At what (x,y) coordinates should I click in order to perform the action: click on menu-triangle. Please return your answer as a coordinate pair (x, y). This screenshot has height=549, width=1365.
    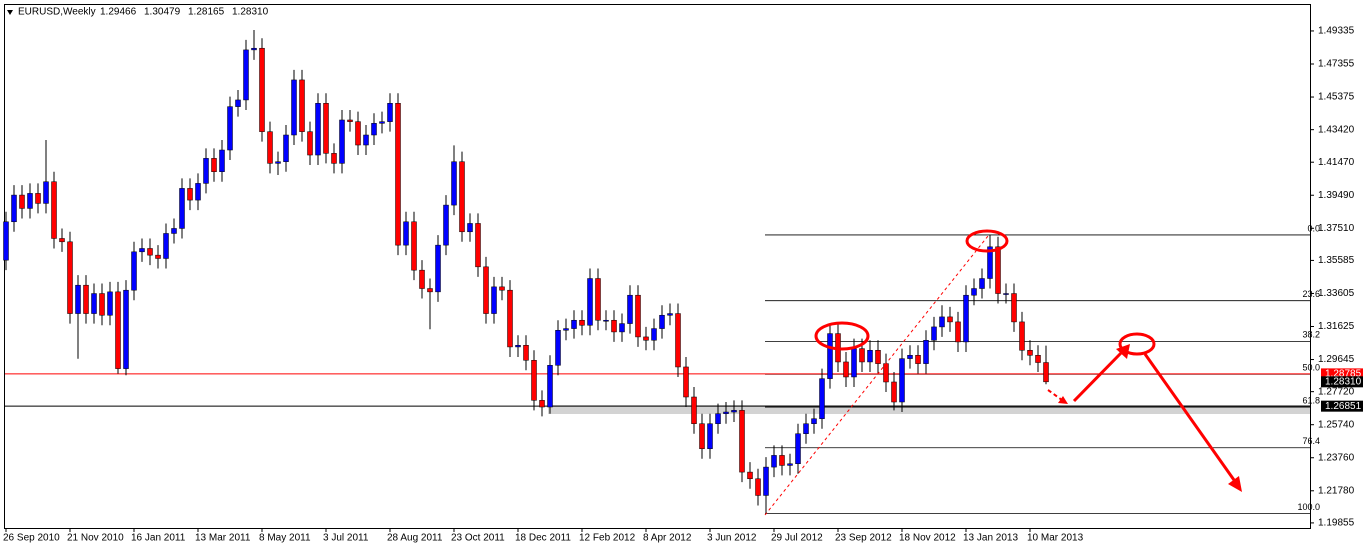
    Looking at the image, I should click on (10, 12).